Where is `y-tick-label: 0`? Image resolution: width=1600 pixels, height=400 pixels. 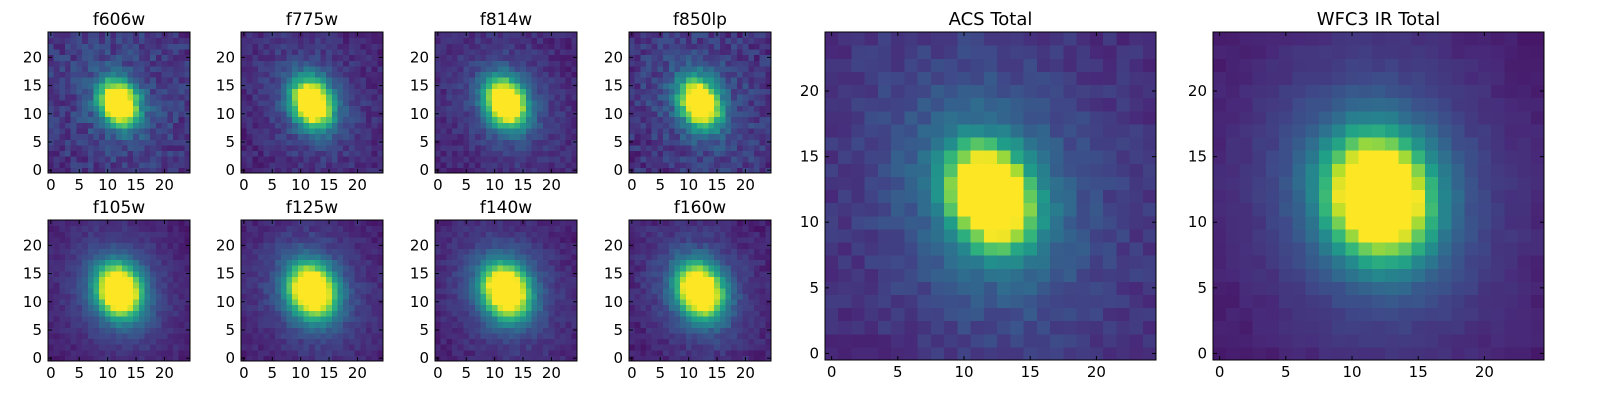 y-tick-label: 0 is located at coordinates (424, 358).